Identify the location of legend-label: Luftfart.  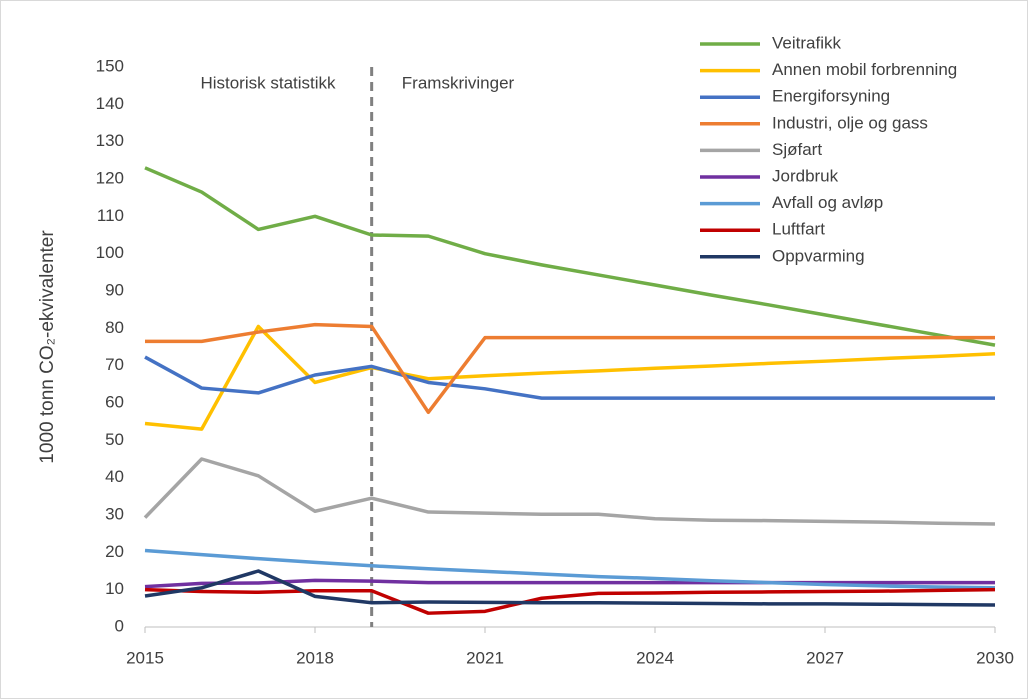
(798, 229).